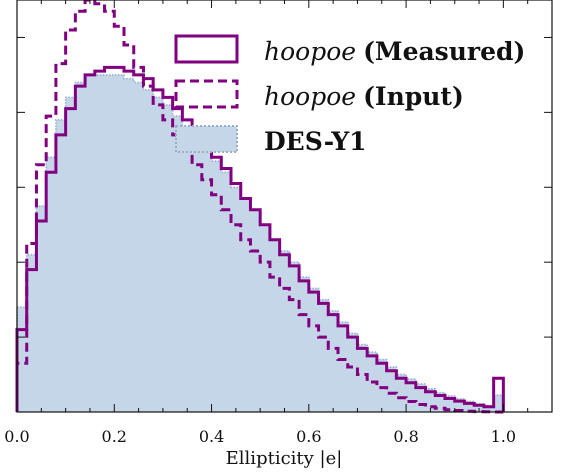  Describe the element at coordinates (206, 49) in the screenshot. I see `legend-swatch-measured` at that location.